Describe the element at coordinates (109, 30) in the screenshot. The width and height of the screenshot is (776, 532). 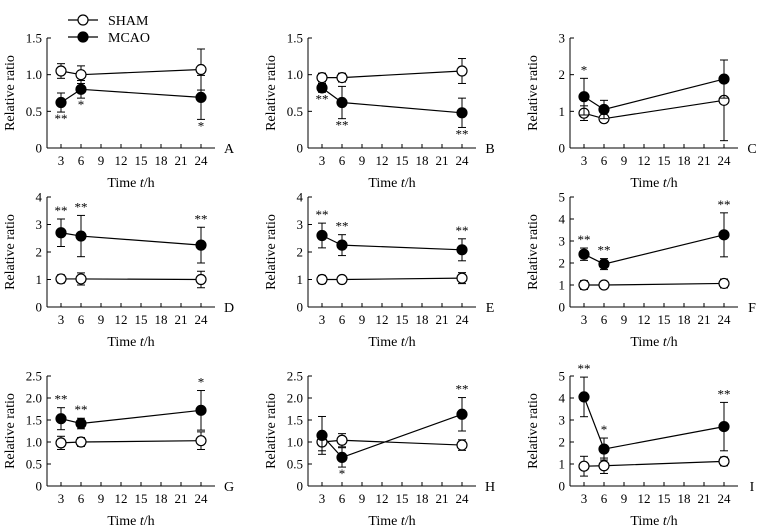
I see `legend: SHAM MCAO` at that location.